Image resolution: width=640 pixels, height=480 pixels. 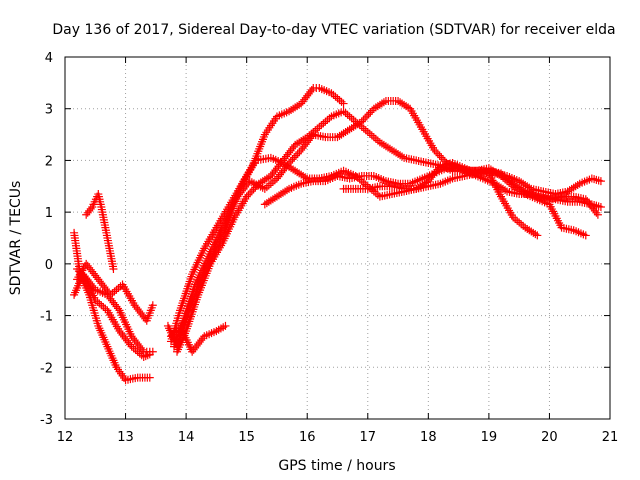 I want to click on x-tick-label: 19, so click(x=489, y=437).